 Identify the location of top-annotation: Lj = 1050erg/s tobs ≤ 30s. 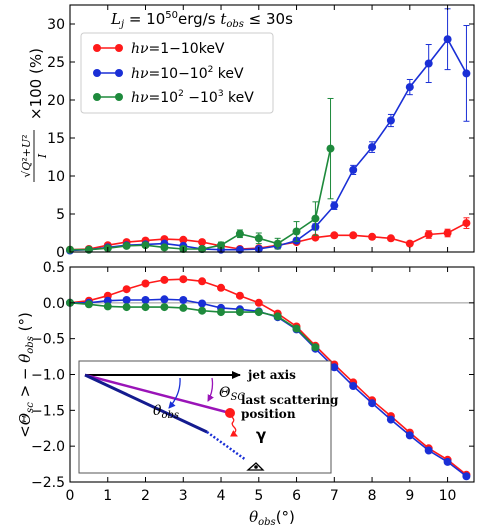
(201, 20).